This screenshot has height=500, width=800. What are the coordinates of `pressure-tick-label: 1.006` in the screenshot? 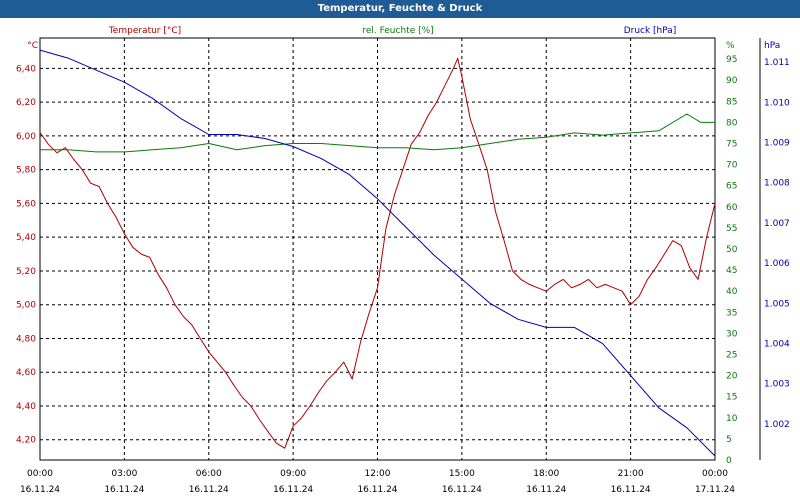 It's located at (777, 264).